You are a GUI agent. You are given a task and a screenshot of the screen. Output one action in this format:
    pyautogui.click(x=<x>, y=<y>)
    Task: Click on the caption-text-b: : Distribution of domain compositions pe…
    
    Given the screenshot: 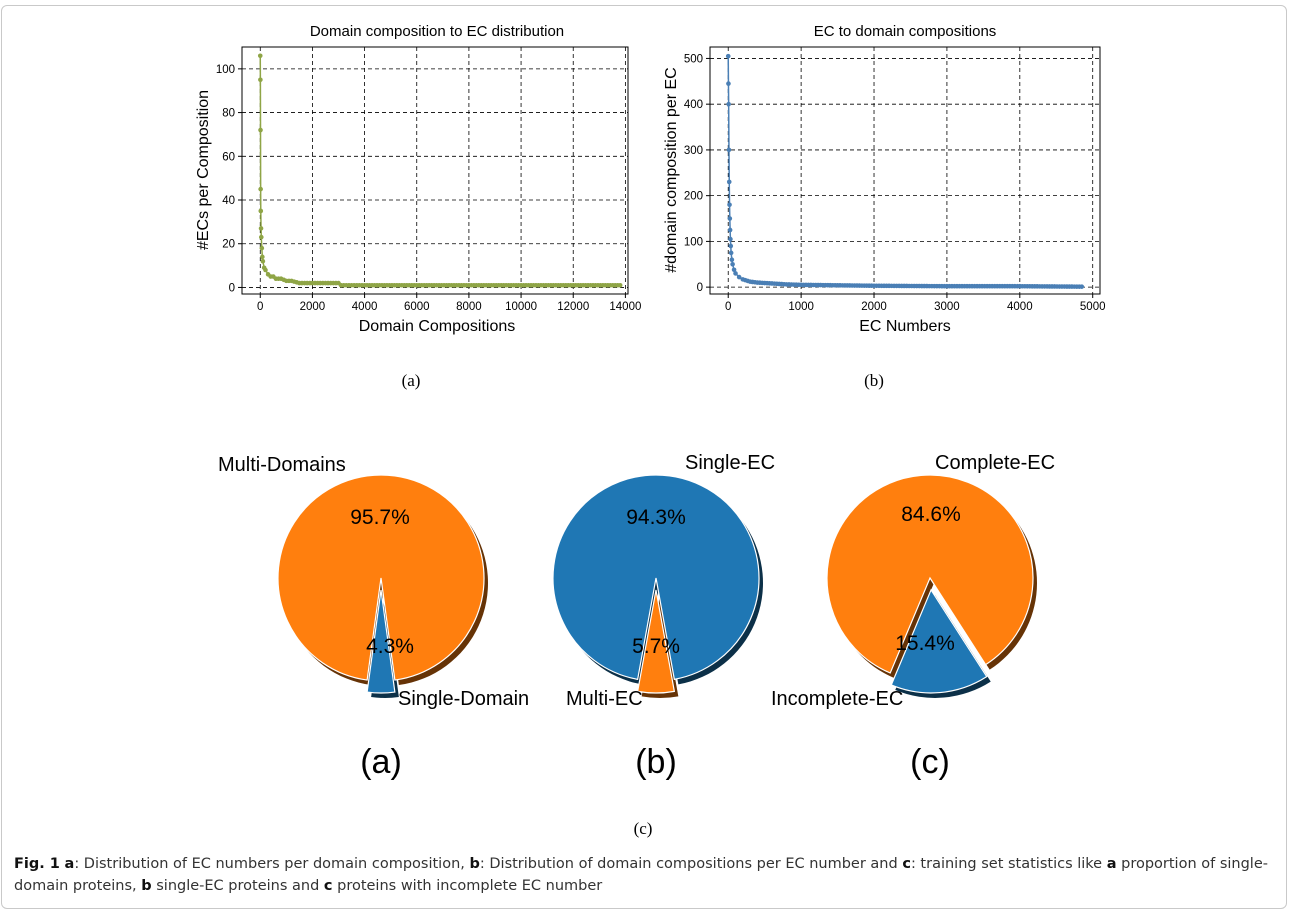 What is the action you would take?
    pyautogui.click(x=691, y=864)
    